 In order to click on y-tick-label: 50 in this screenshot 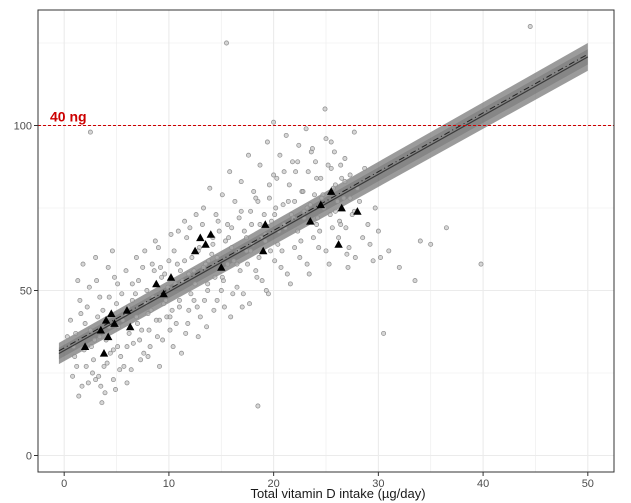, I will do `click(26, 292)`.